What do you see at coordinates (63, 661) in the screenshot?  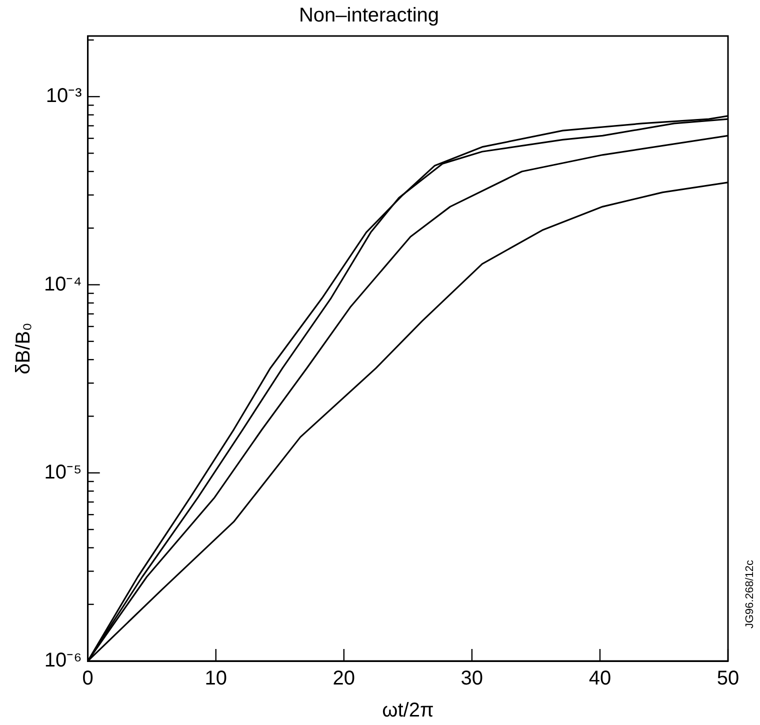 I see `y-tick-label: 10⁻⁶` at bounding box center [63, 661].